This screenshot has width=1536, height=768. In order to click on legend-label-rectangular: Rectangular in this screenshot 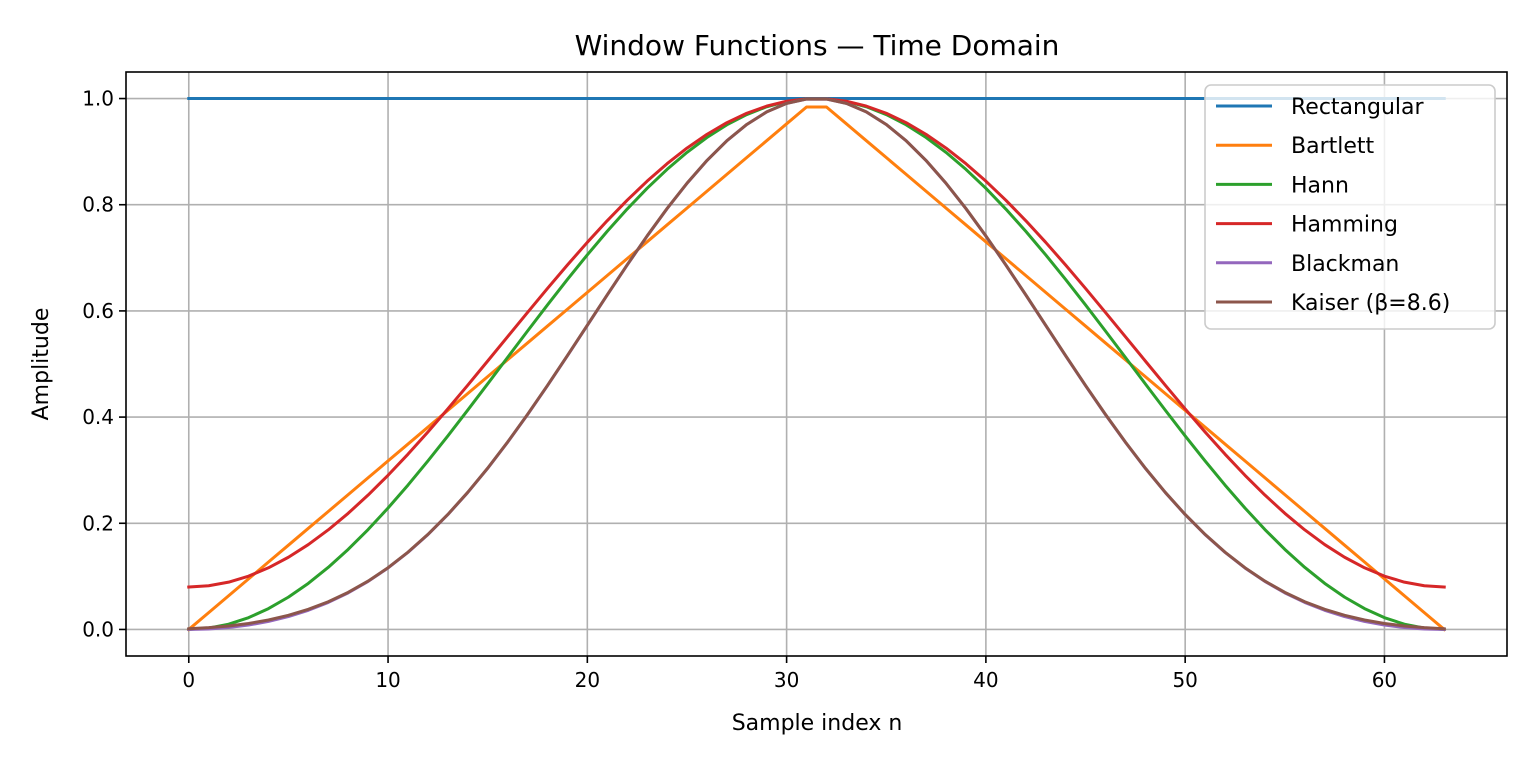, I will do `click(1357, 107)`.